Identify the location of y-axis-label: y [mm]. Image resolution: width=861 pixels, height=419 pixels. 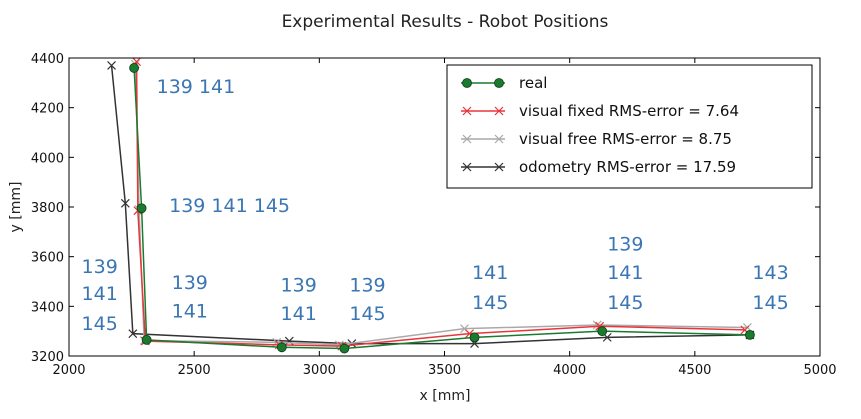
(16, 207).